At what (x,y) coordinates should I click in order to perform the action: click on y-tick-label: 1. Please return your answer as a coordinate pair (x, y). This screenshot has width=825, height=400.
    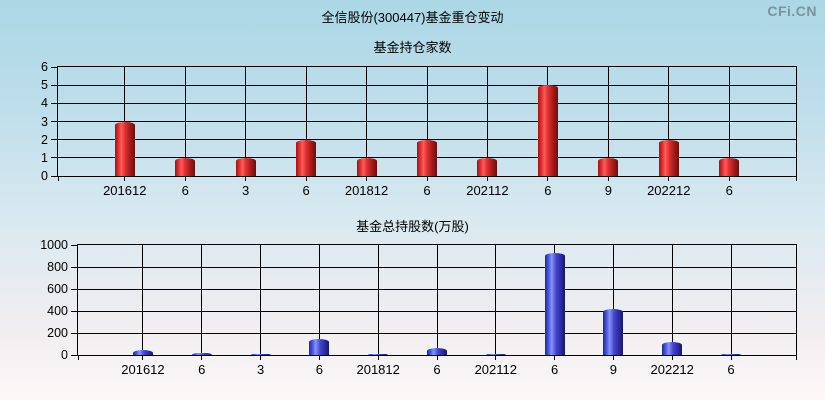
    Looking at the image, I should click on (44, 157).